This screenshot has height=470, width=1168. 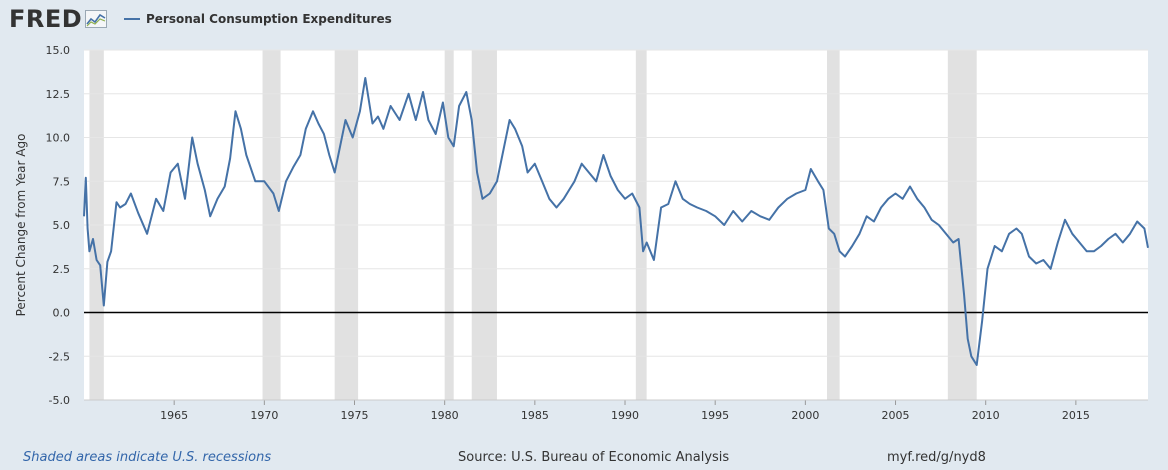 I want to click on y-tick-label: 5.0, so click(x=62, y=225).